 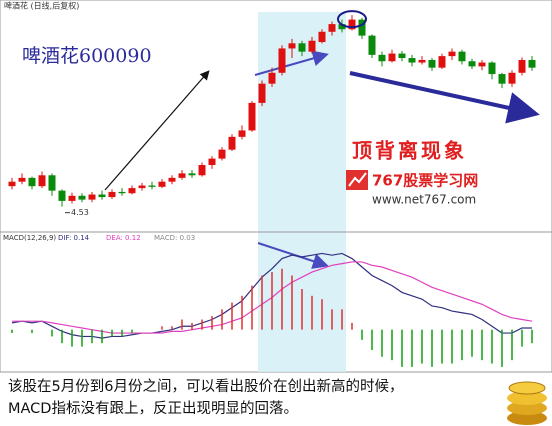 I want to click on stock-header: 啤酒花 (日线,后复权), so click(x=41, y=6).